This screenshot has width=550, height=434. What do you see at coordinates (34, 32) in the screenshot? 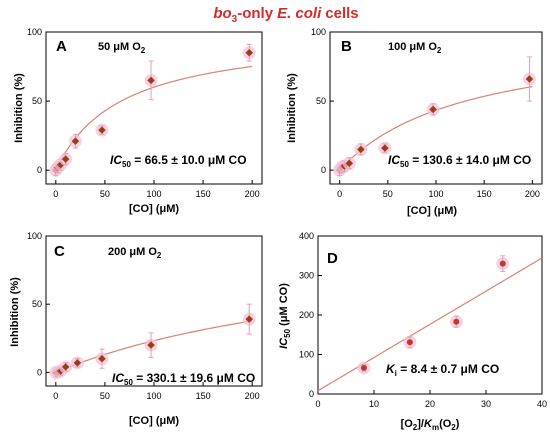
I see `panel-a-ytick-label: 100` at bounding box center [34, 32].